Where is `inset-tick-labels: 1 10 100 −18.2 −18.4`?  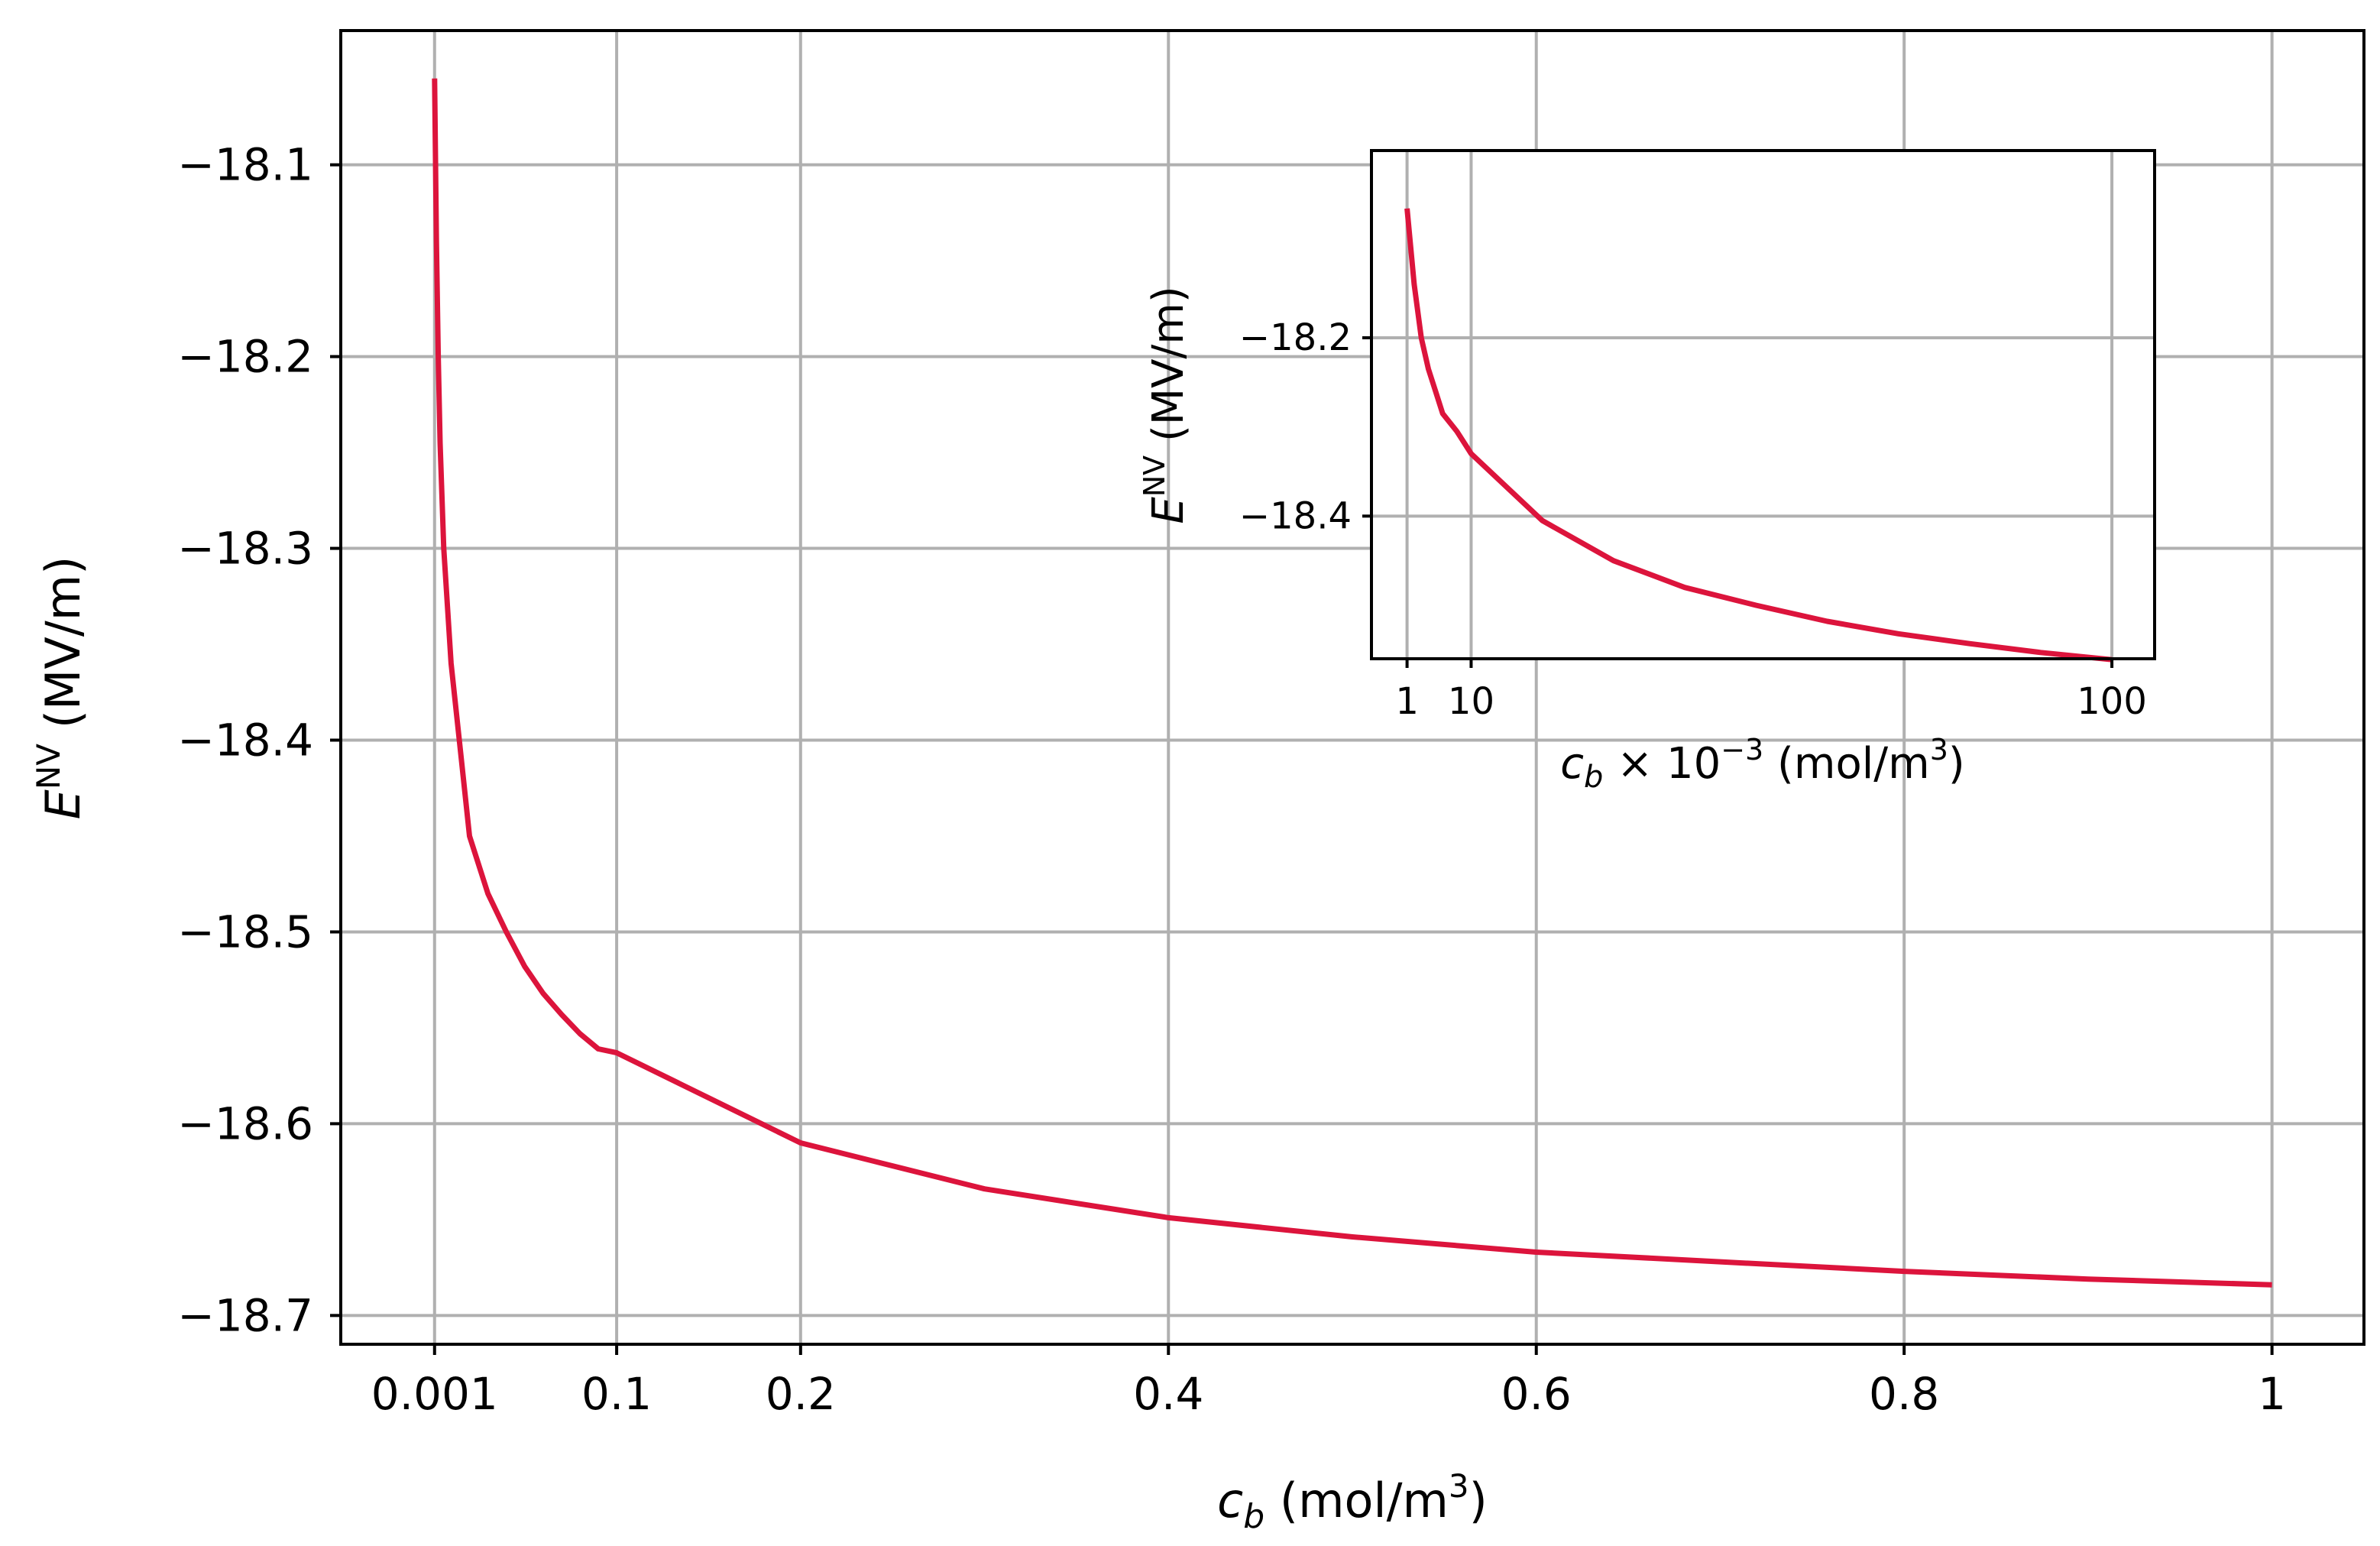 inset-tick-labels: 1 10 100 −18.2 −18.4 is located at coordinates (1693, 519).